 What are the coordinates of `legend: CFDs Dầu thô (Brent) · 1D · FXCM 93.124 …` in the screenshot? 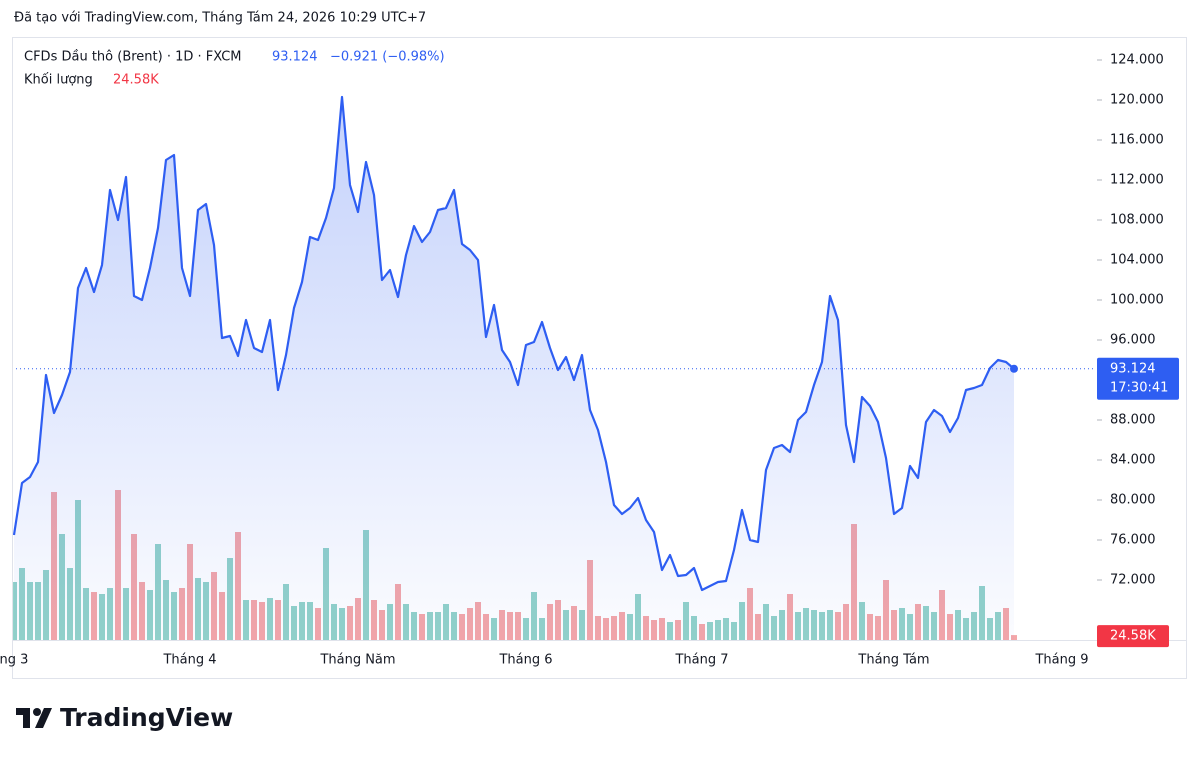 It's located at (234, 69).